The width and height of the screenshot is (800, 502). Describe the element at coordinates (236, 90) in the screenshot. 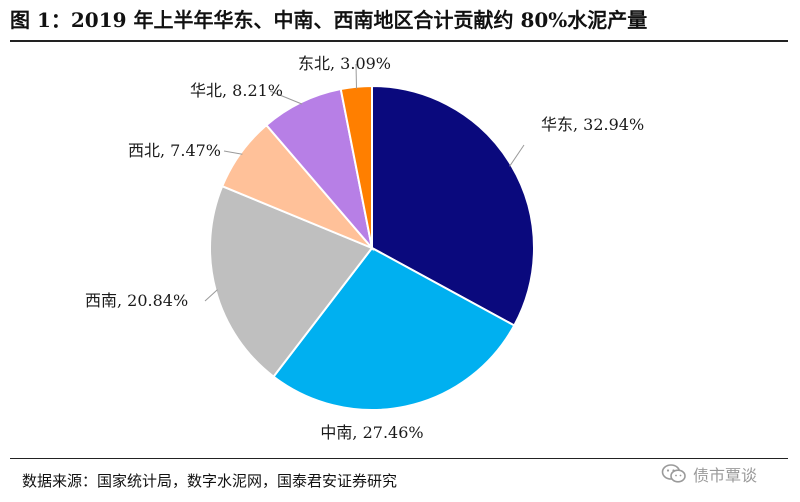

I see `slice-label-4: 华北, 8.21%` at that location.